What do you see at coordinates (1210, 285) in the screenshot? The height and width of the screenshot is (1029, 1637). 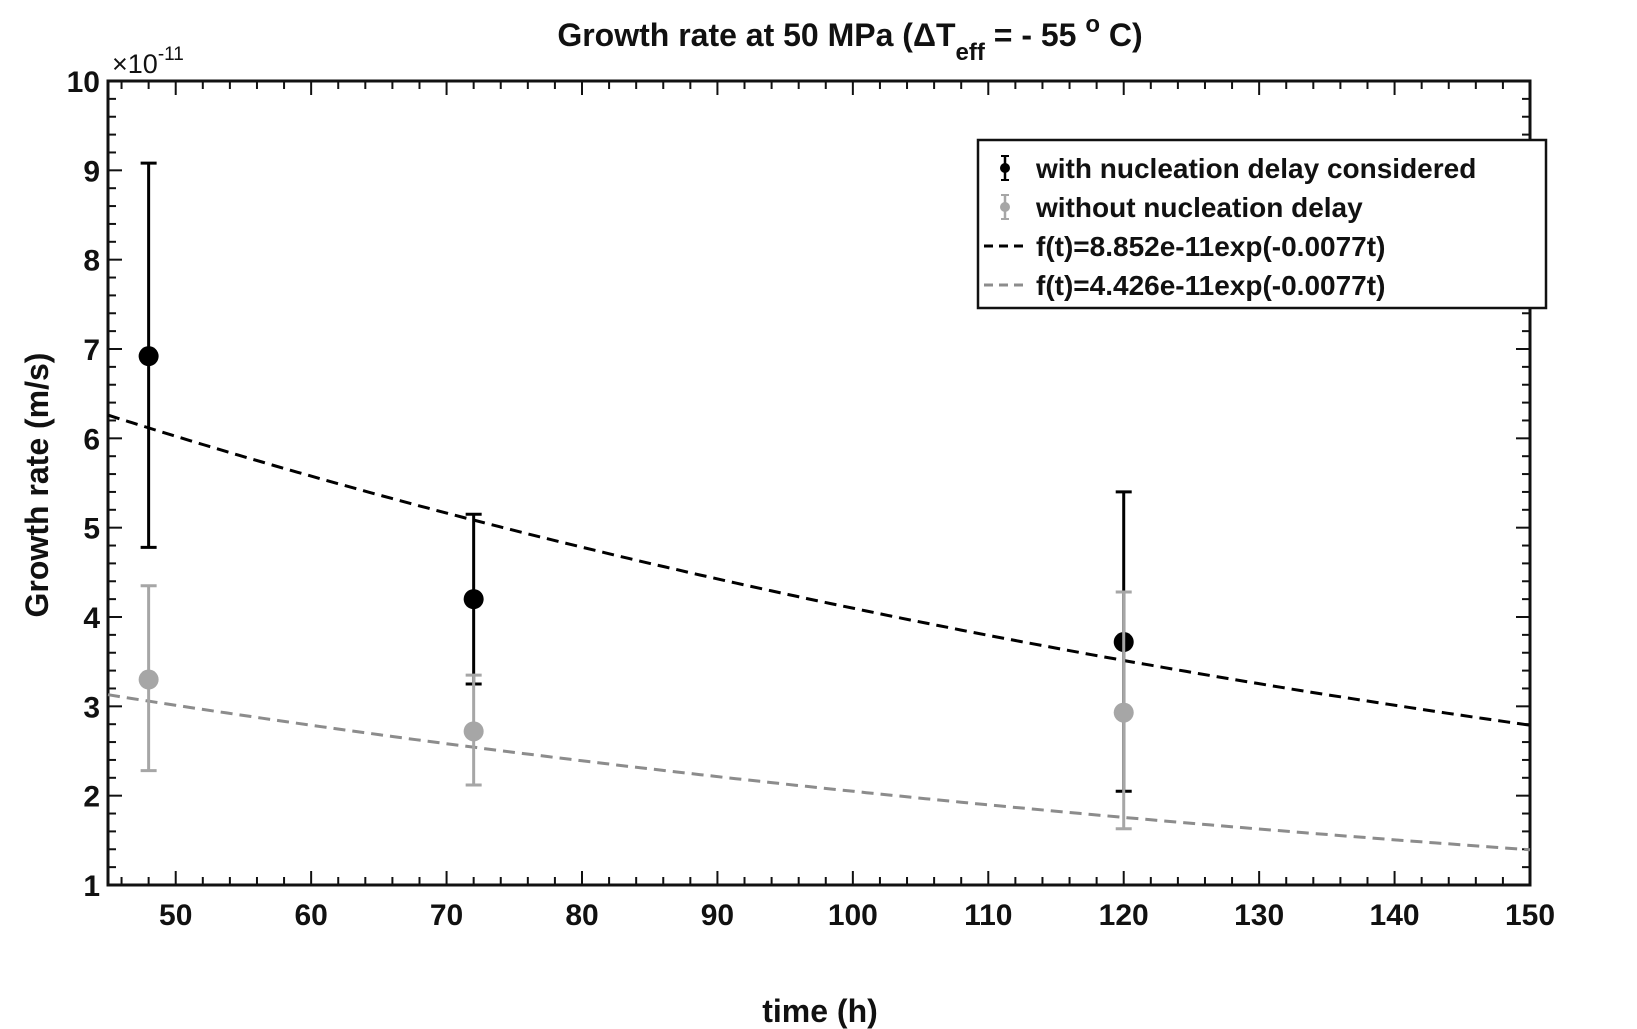 I see `legend-label: f(t)=4.426e-11exp(-0.0077t)` at bounding box center [1210, 285].